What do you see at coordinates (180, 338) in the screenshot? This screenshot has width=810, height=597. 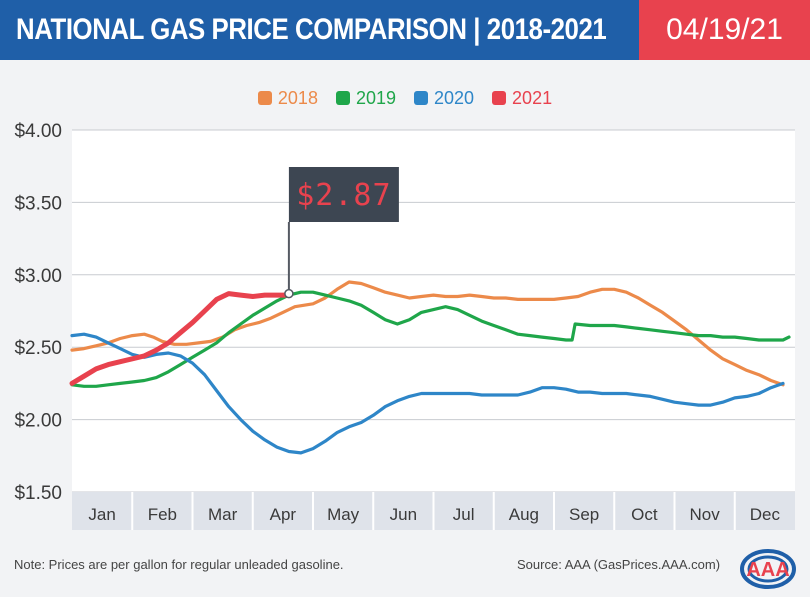 I see `series-line-2021` at bounding box center [180, 338].